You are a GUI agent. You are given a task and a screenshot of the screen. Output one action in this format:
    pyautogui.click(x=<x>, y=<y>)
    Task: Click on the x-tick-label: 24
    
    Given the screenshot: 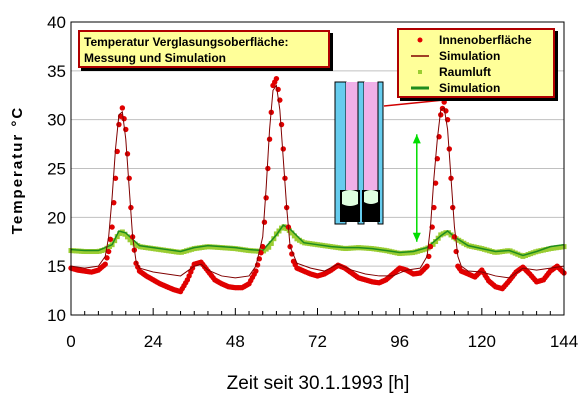 What is the action you would take?
    pyautogui.click(x=153, y=341)
    